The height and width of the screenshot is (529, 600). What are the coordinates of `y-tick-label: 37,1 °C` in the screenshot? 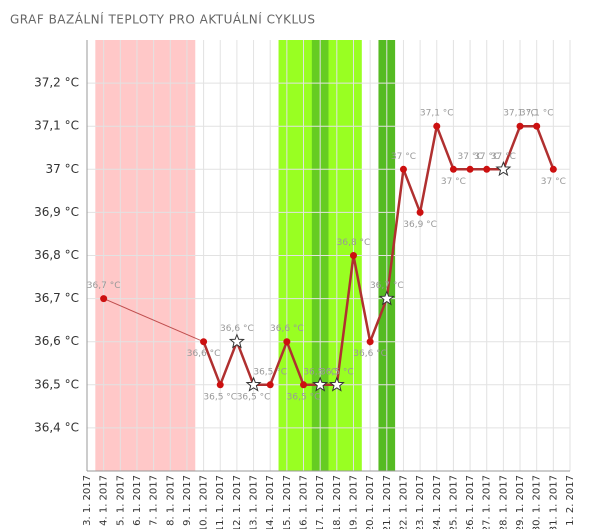 It's located at (56, 126).